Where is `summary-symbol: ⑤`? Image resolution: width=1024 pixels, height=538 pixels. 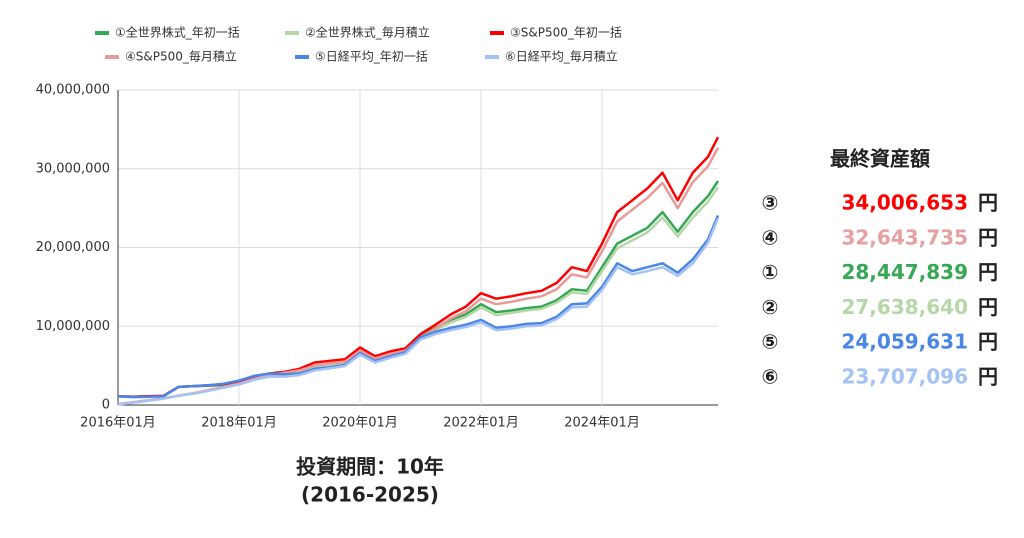 summary-symbol: ⑤ is located at coordinates (770, 342).